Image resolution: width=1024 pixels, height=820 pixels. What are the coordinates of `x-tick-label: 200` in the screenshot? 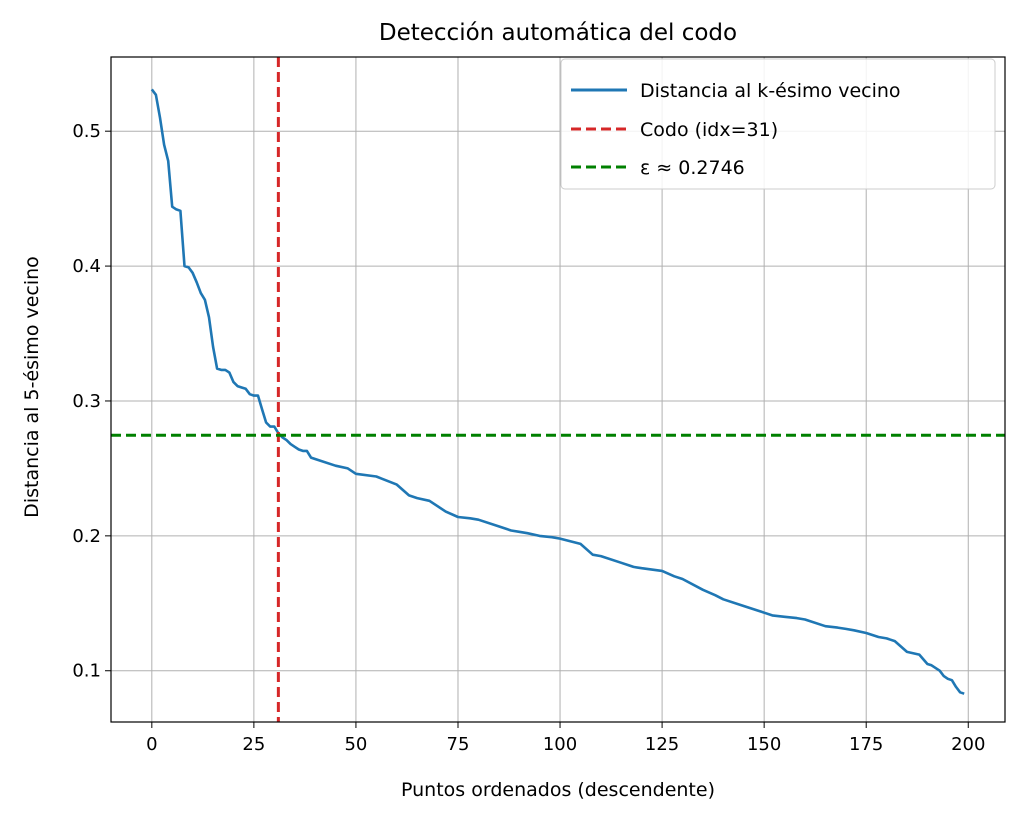 It's located at (968, 744).